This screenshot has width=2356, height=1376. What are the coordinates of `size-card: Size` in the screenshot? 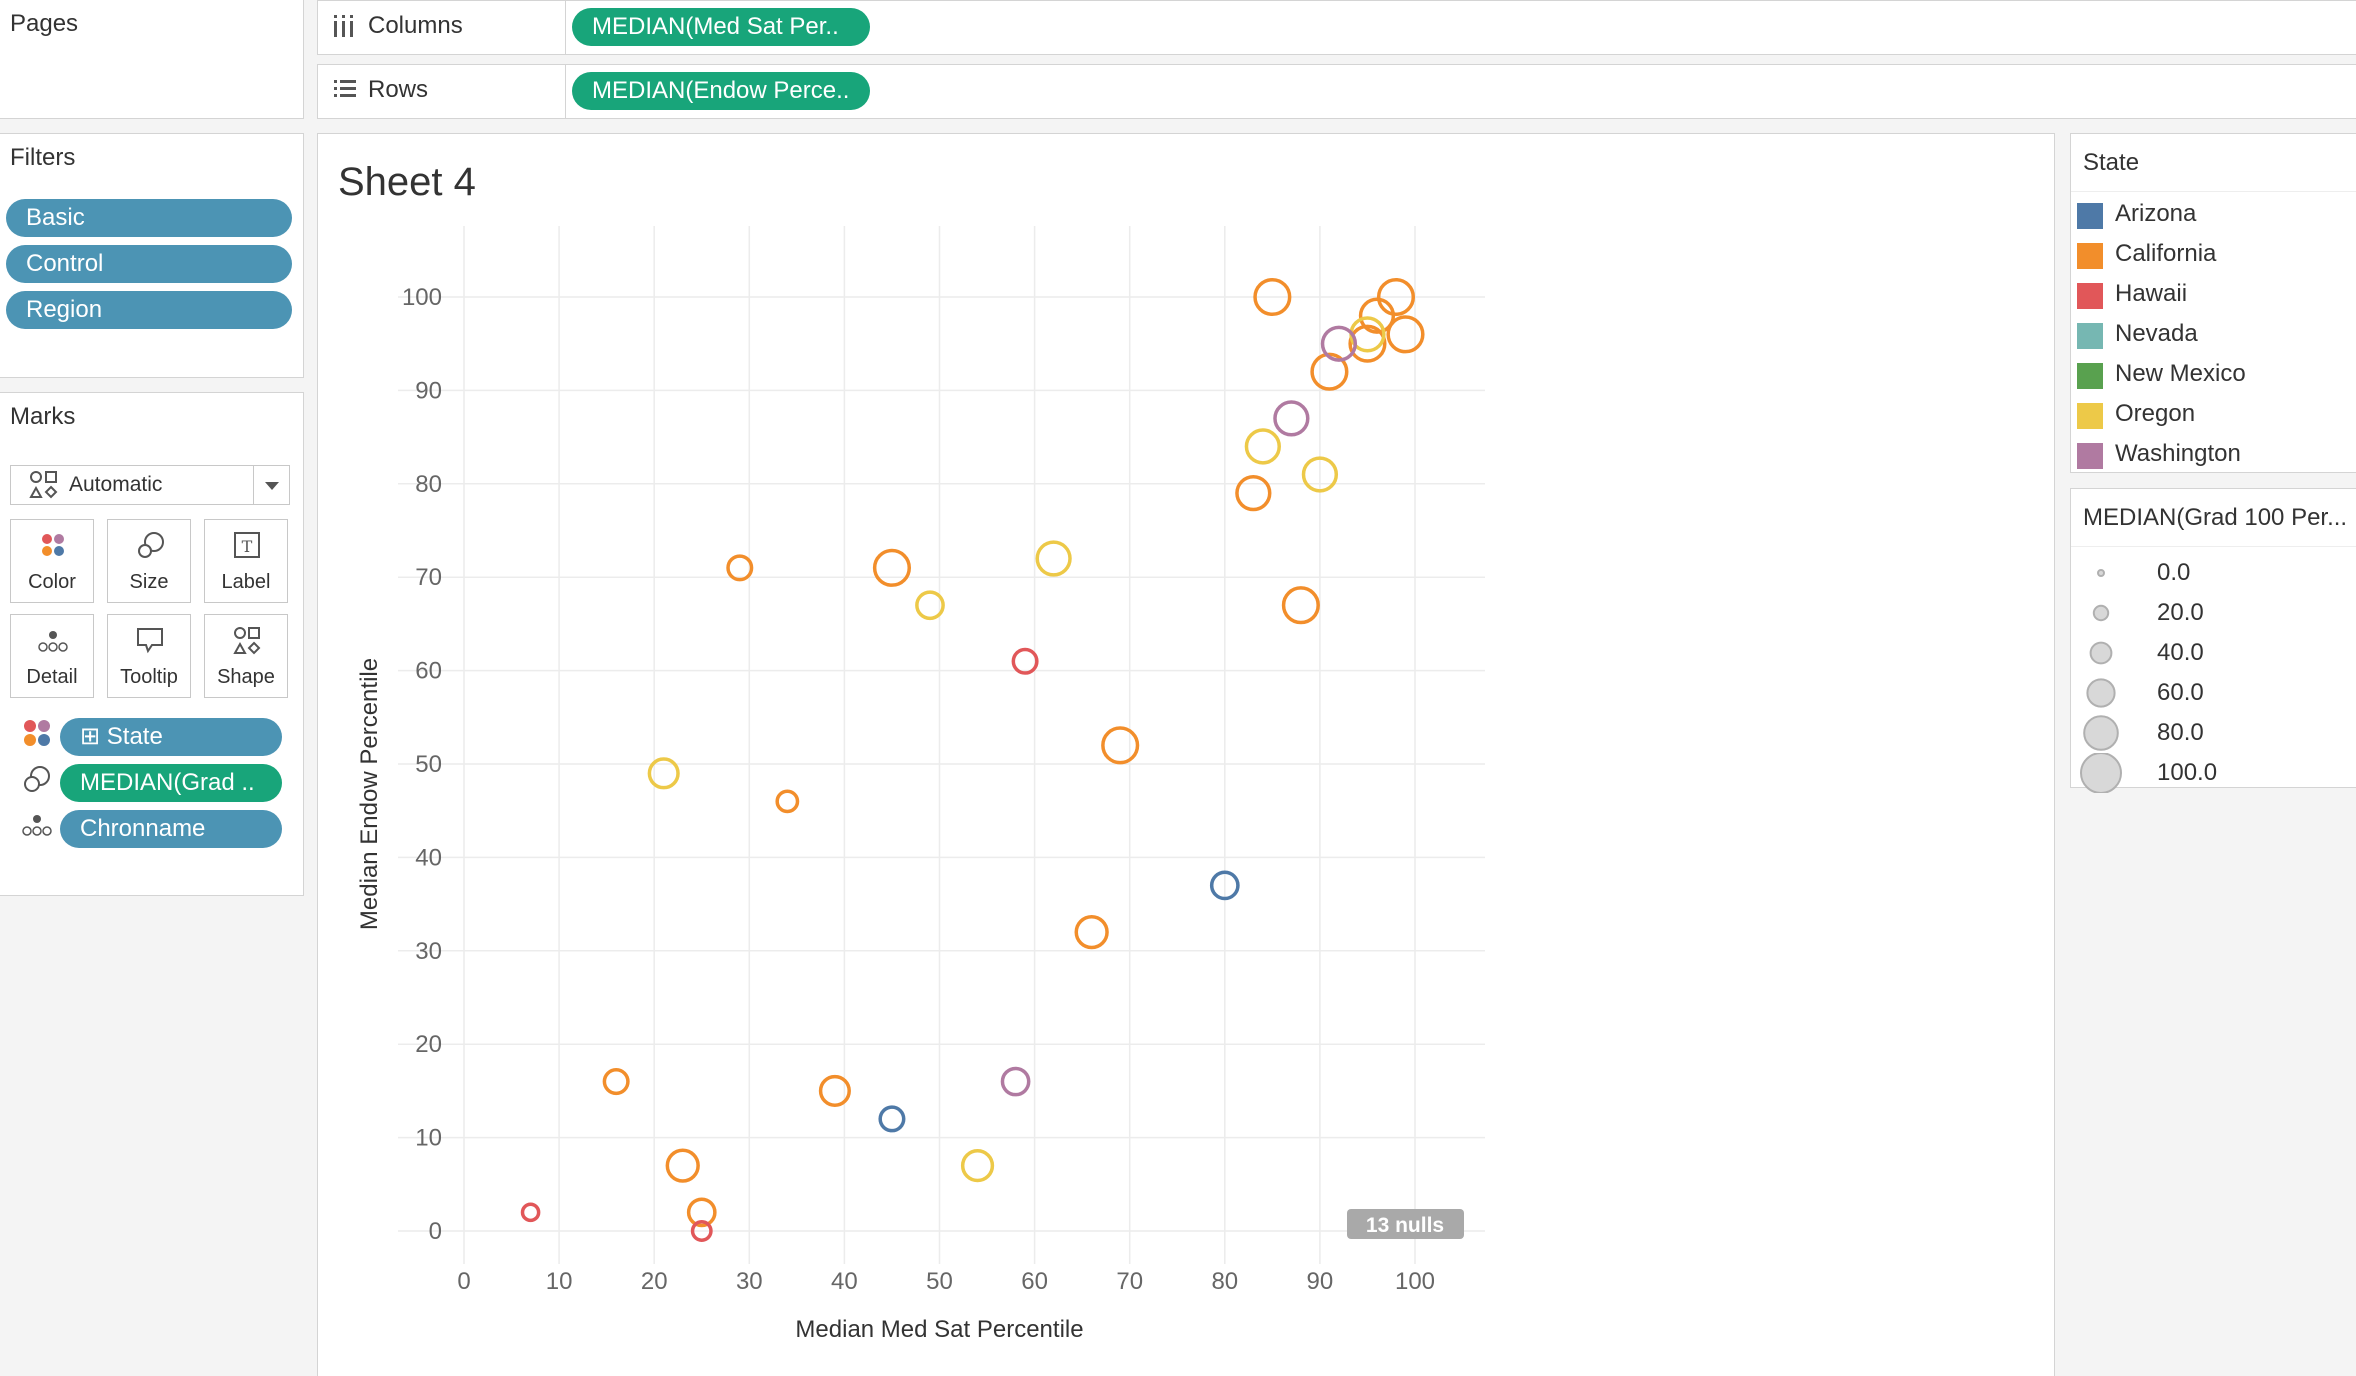 It's located at (149, 561).